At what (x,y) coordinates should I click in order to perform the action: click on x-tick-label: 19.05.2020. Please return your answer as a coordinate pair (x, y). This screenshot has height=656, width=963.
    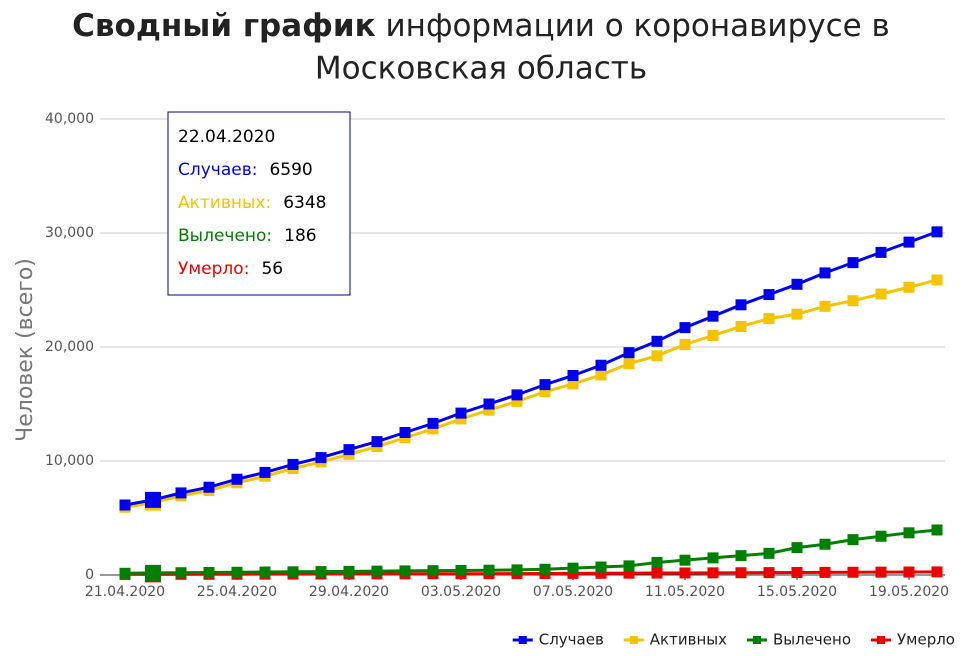
    Looking at the image, I should click on (909, 592).